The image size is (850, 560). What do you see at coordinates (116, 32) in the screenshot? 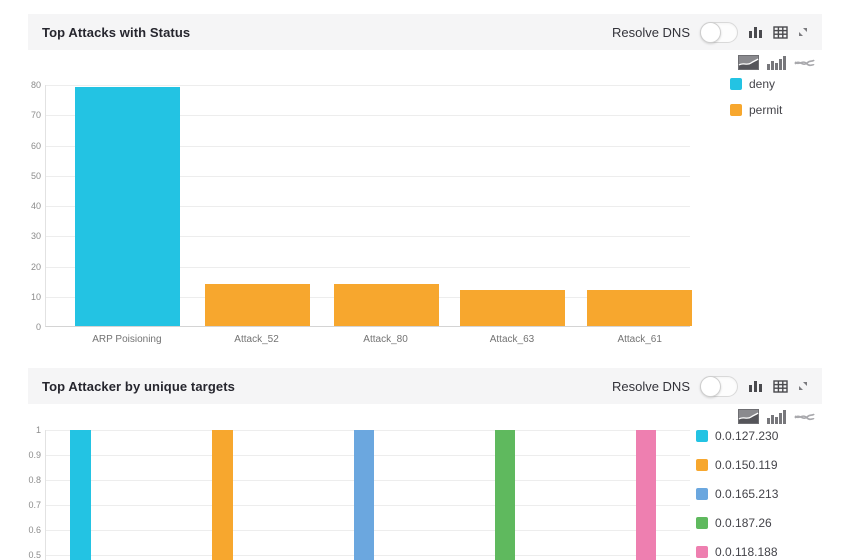
I see `panel-title: Top Attacks with Status` at bounding box center [116, 32].